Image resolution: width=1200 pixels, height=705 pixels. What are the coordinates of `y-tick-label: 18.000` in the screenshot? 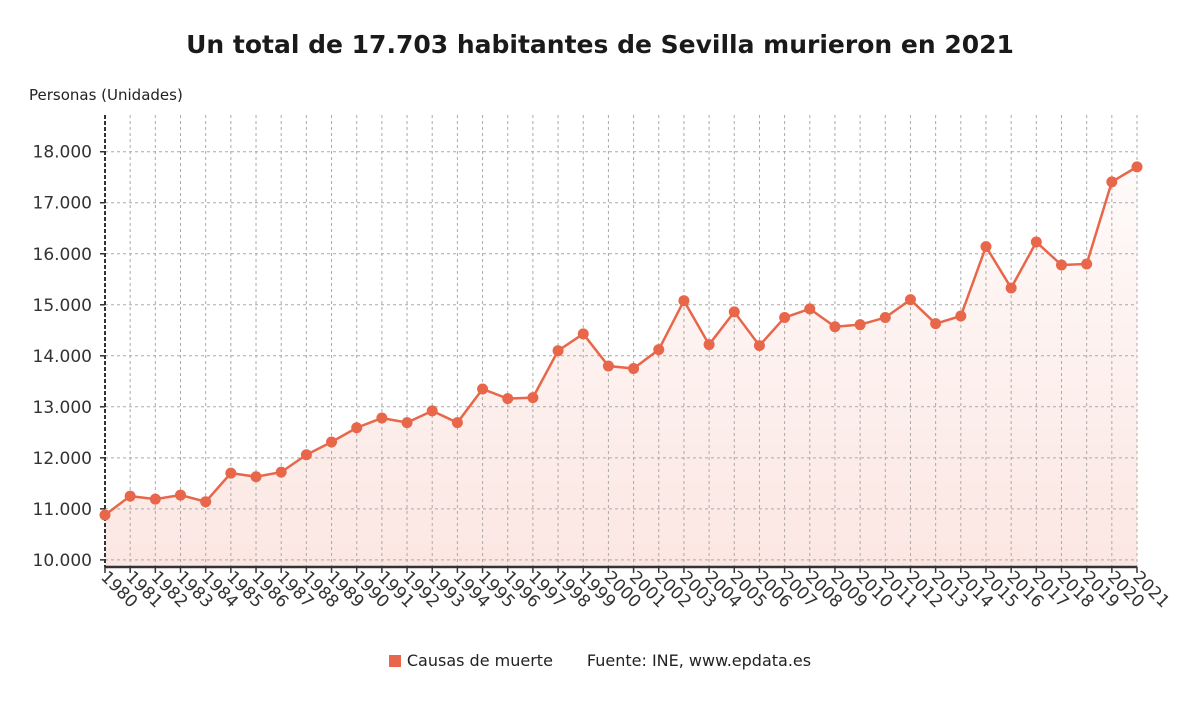 It's located at (62, 153).